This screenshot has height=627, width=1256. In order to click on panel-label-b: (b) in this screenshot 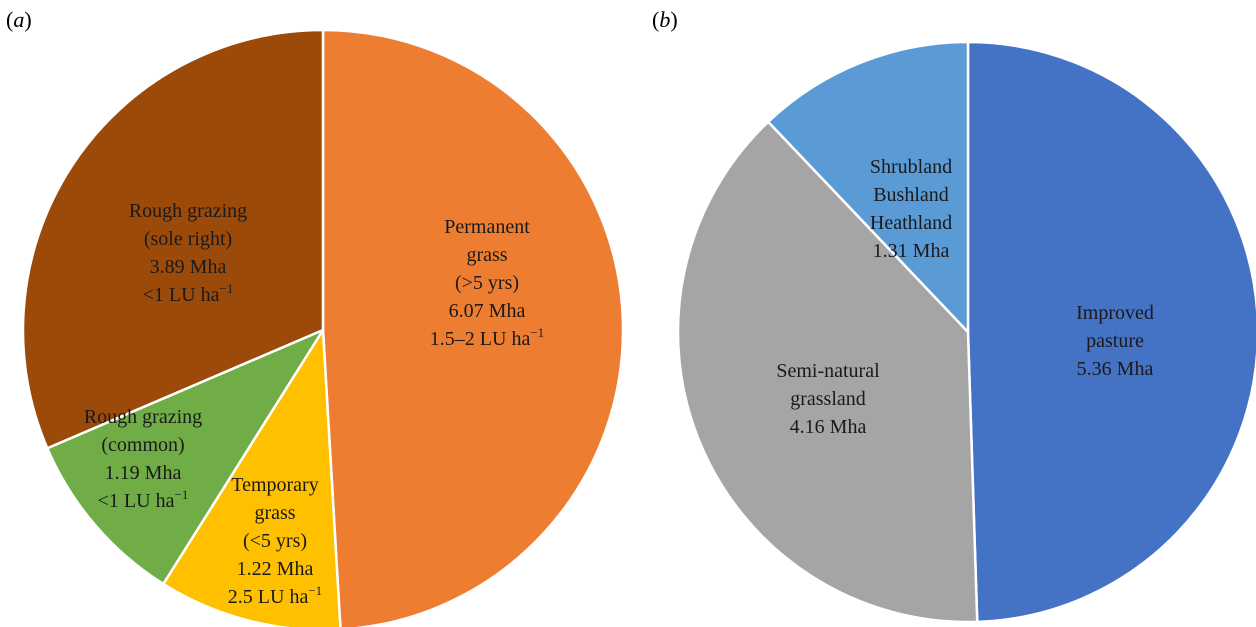, I will do `click(665, 19)`.